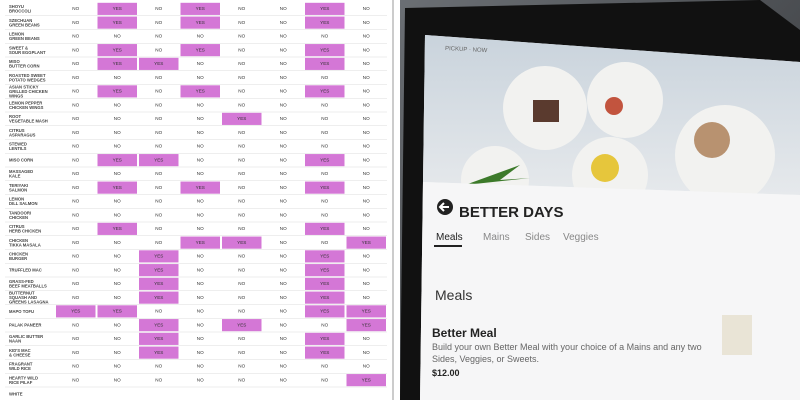 The width and height of the screenshot is (800, 400). Describe the element at coordinates (15, 116) in the screenshot. I see `row-name: ROOT` at that location.